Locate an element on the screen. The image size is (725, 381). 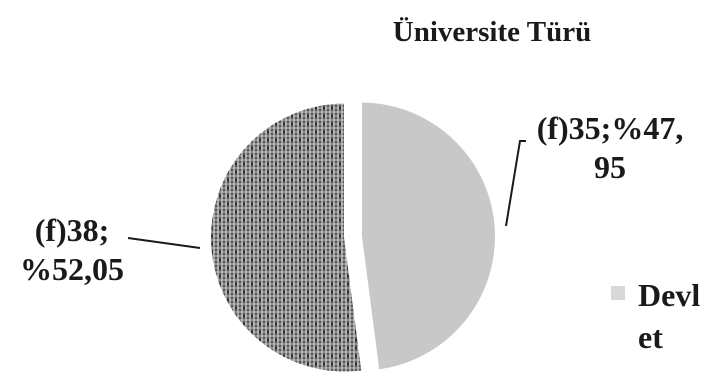
legend-label-1-line-1: Devl is located at coordinates (669, 295).